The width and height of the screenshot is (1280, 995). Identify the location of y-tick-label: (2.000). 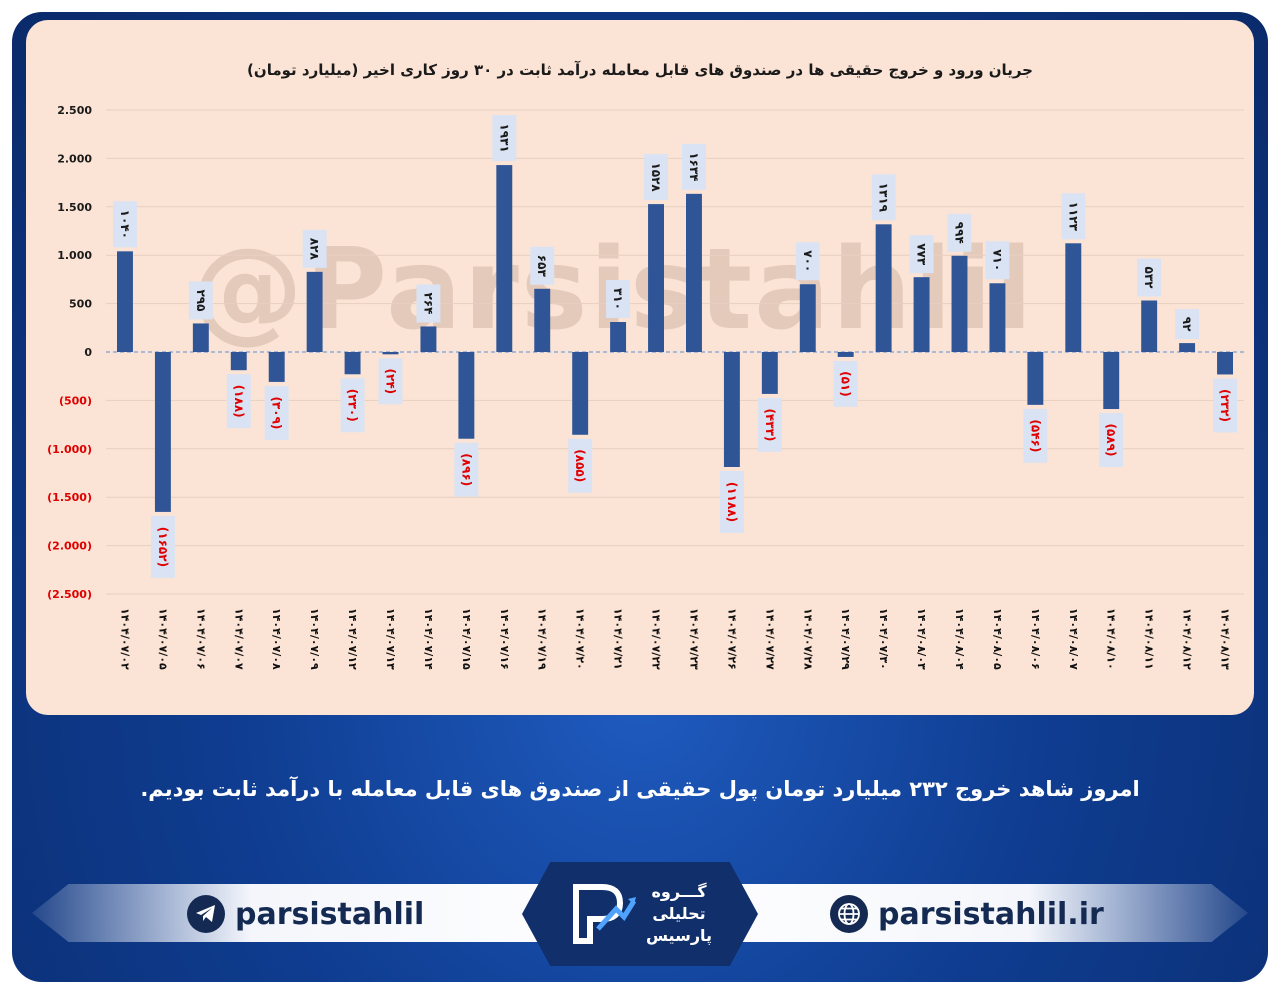
(69, 546).